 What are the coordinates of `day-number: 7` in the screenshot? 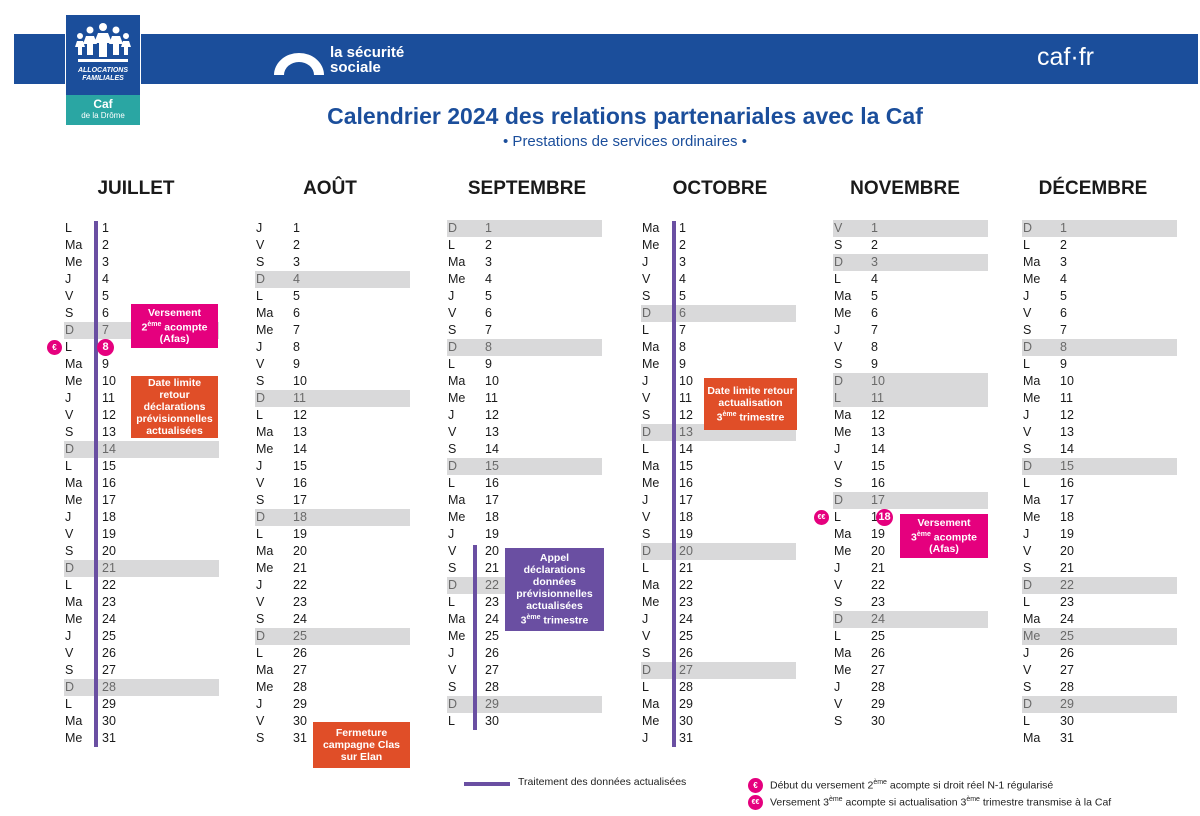 It's located at (105, 330).